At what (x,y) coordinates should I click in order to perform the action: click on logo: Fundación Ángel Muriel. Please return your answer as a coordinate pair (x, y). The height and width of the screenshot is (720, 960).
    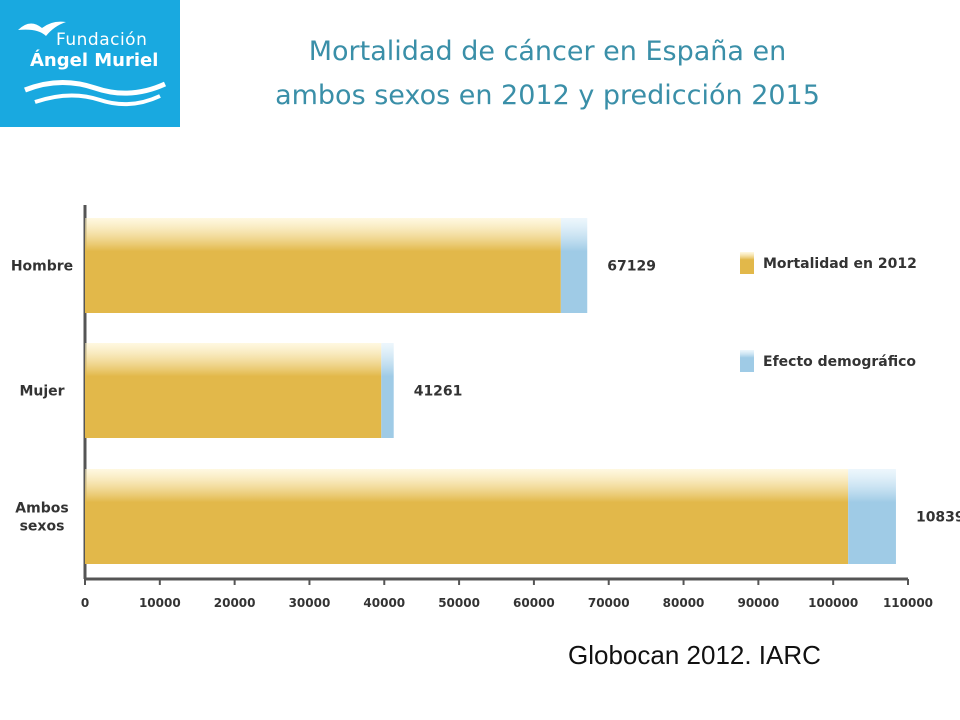
    Looking at the image, I should click on (90, 63).